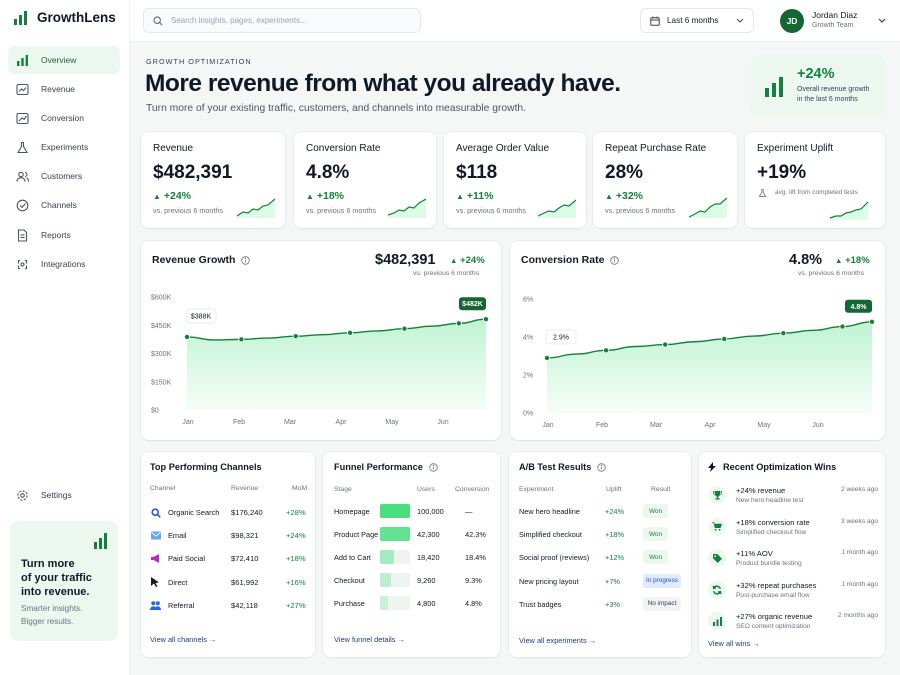  What do you see at coordinates (629, 196) in the screenshot?
I see `kpi-delta-value: +32%` at bounding box center [629, 196].